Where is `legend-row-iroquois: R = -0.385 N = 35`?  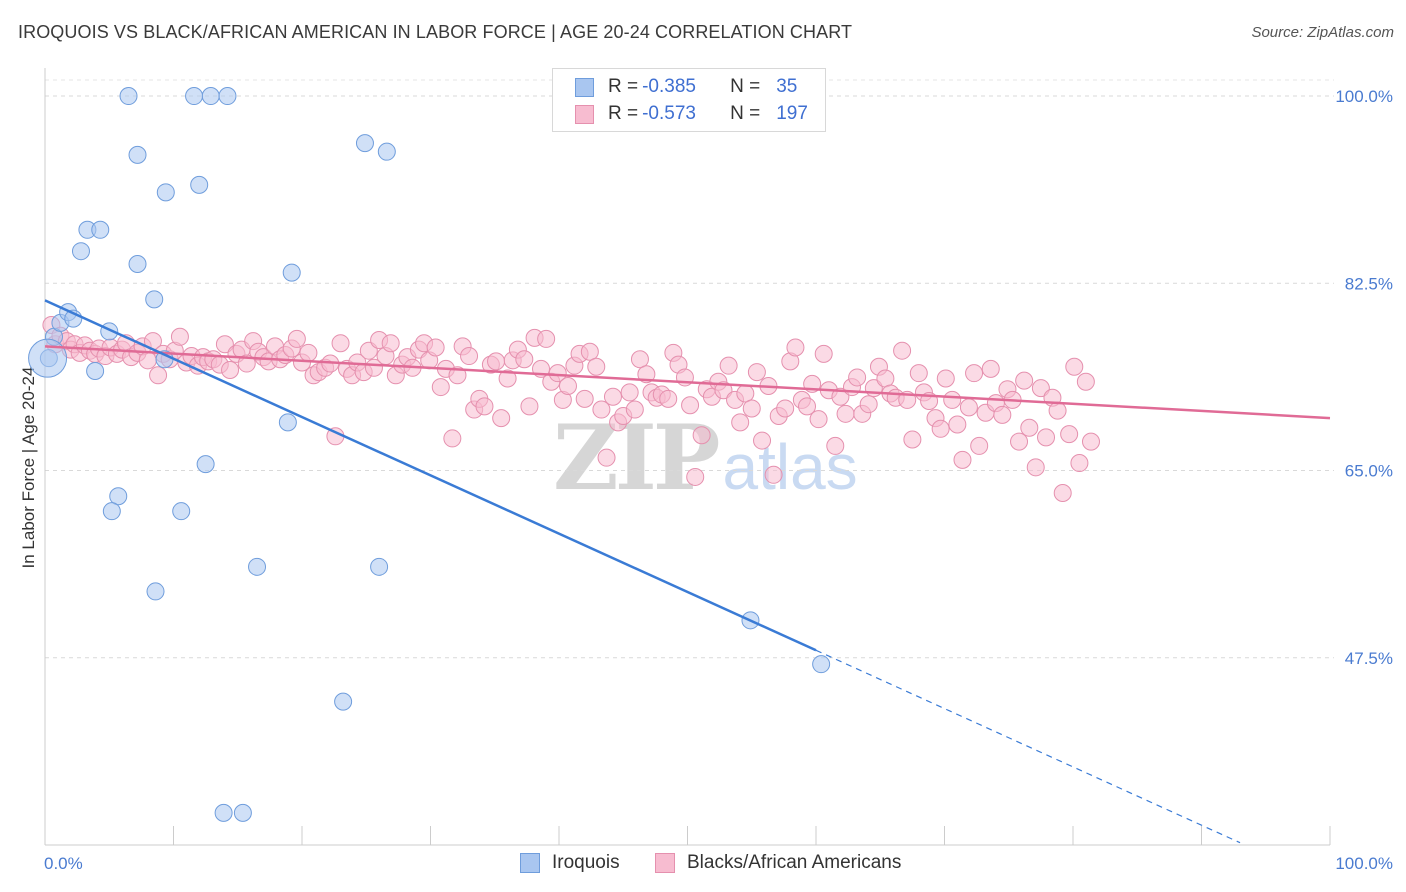 legend-row-iroquois: R = -0.385 N = 35 is located at coordinates (686, 87).